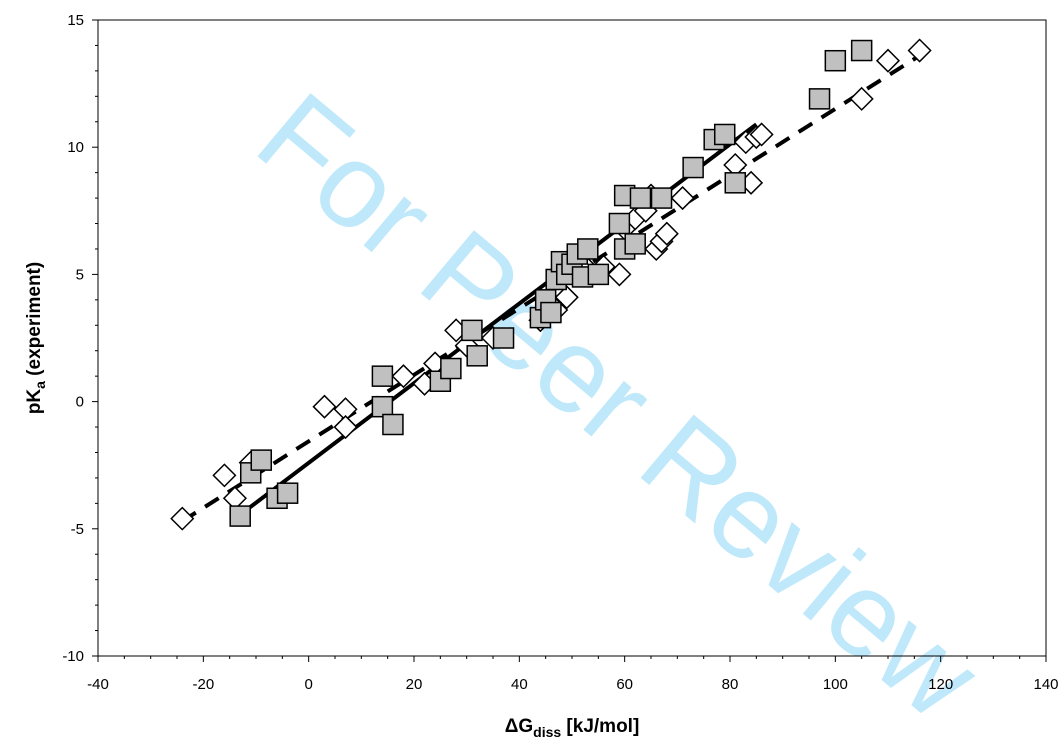  I want to click on x-tick-label: -40, so click(98, 684).